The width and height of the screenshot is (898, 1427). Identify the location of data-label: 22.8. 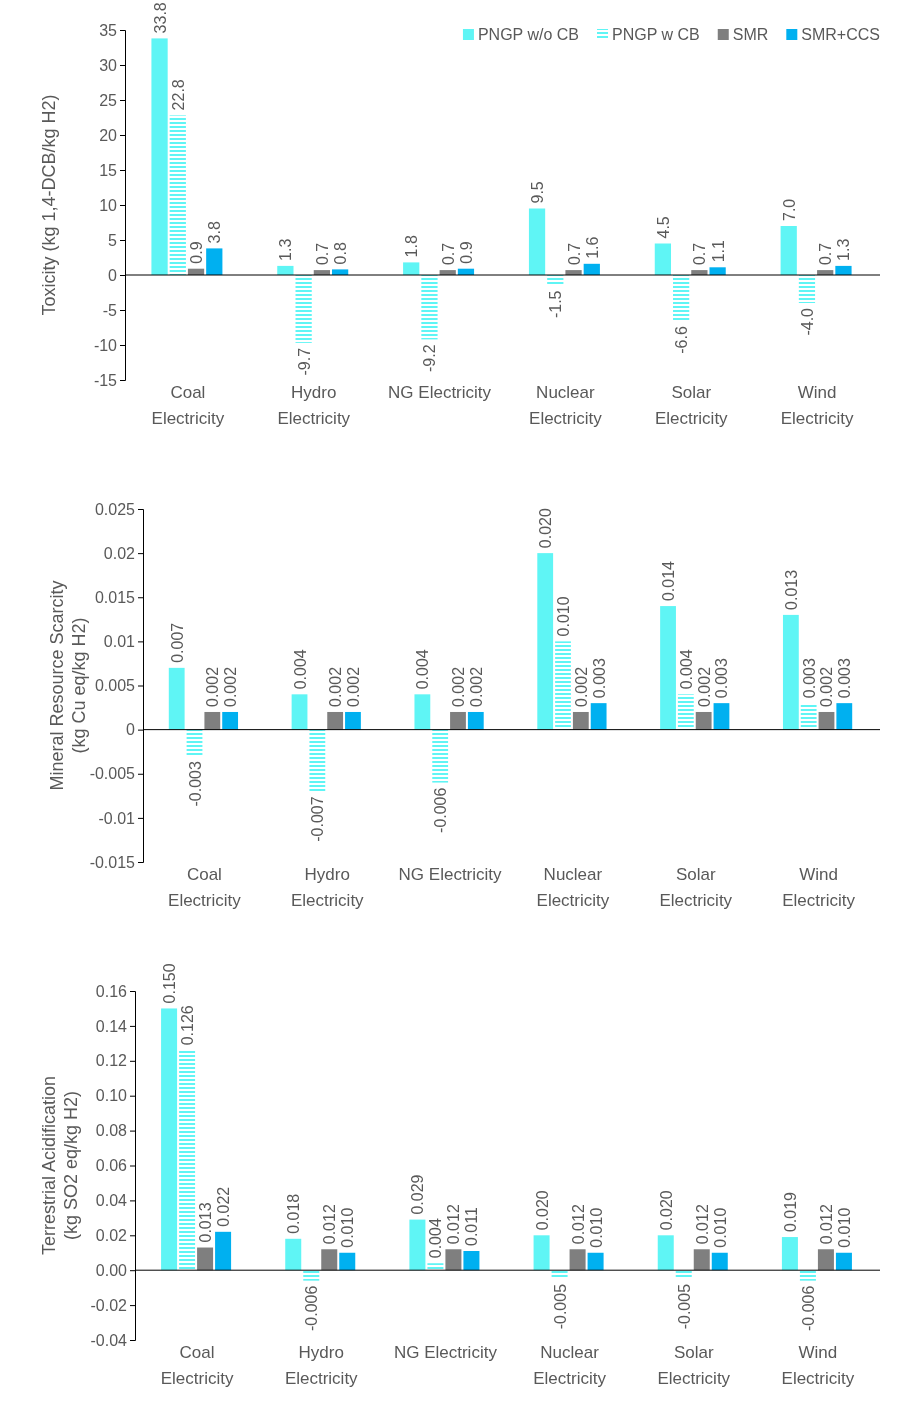
(178, 95).